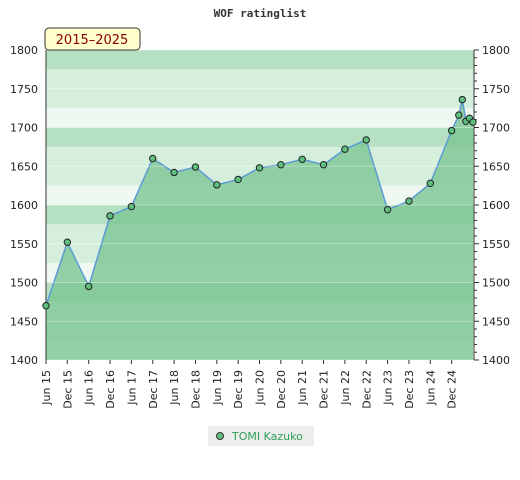 This screenshot has height=480, width=520. Describe the element at coordinates (430, 388) in the screenshot. I see `x-tick-label: Jun 24` at that location.